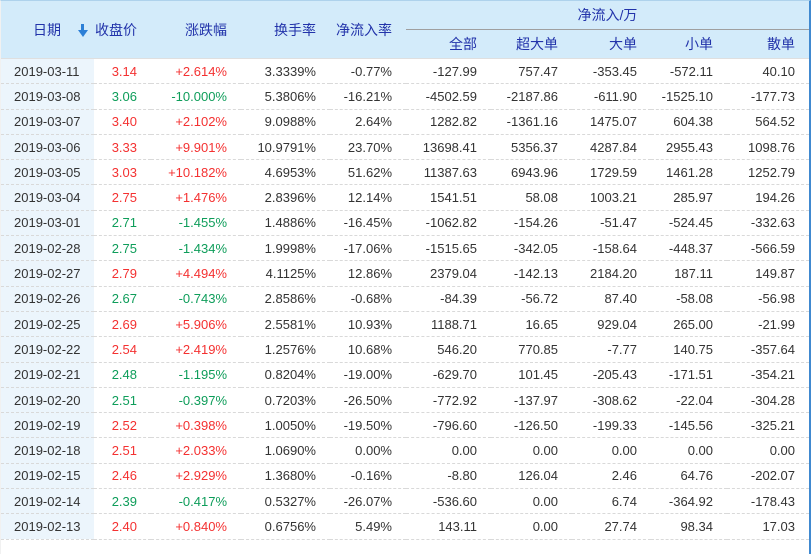 The width and height of the screenshot is (811, 554). Describe the element at coordinates (122, 30) in the screenshot. I see `col-header-close: 收盘价` at that location.